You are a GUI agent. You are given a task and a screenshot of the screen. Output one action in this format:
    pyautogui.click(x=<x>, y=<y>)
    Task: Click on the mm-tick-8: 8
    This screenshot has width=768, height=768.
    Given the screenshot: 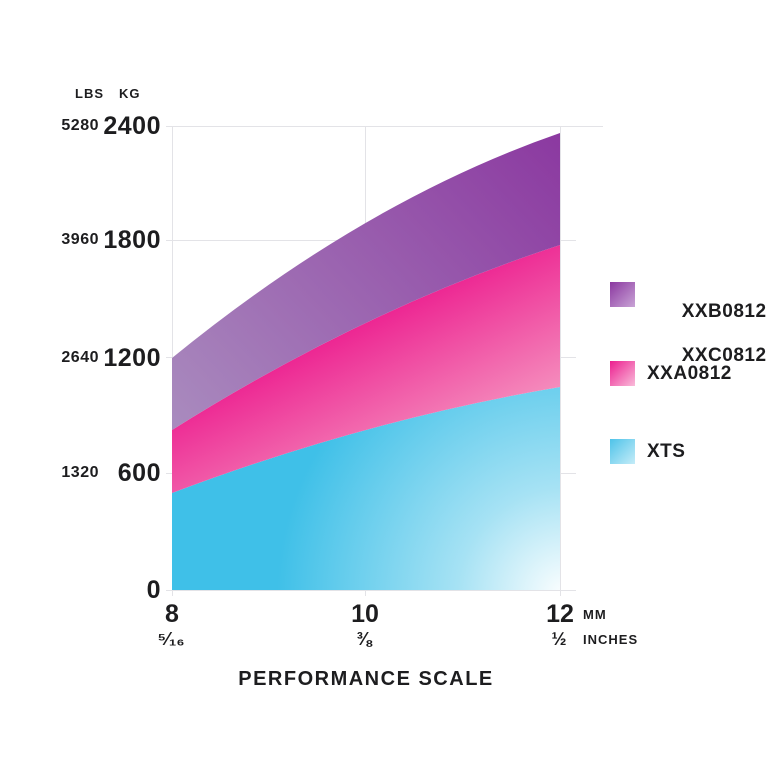 What is the action you would take?
    pyautogui.click(x=172, y=614)
    